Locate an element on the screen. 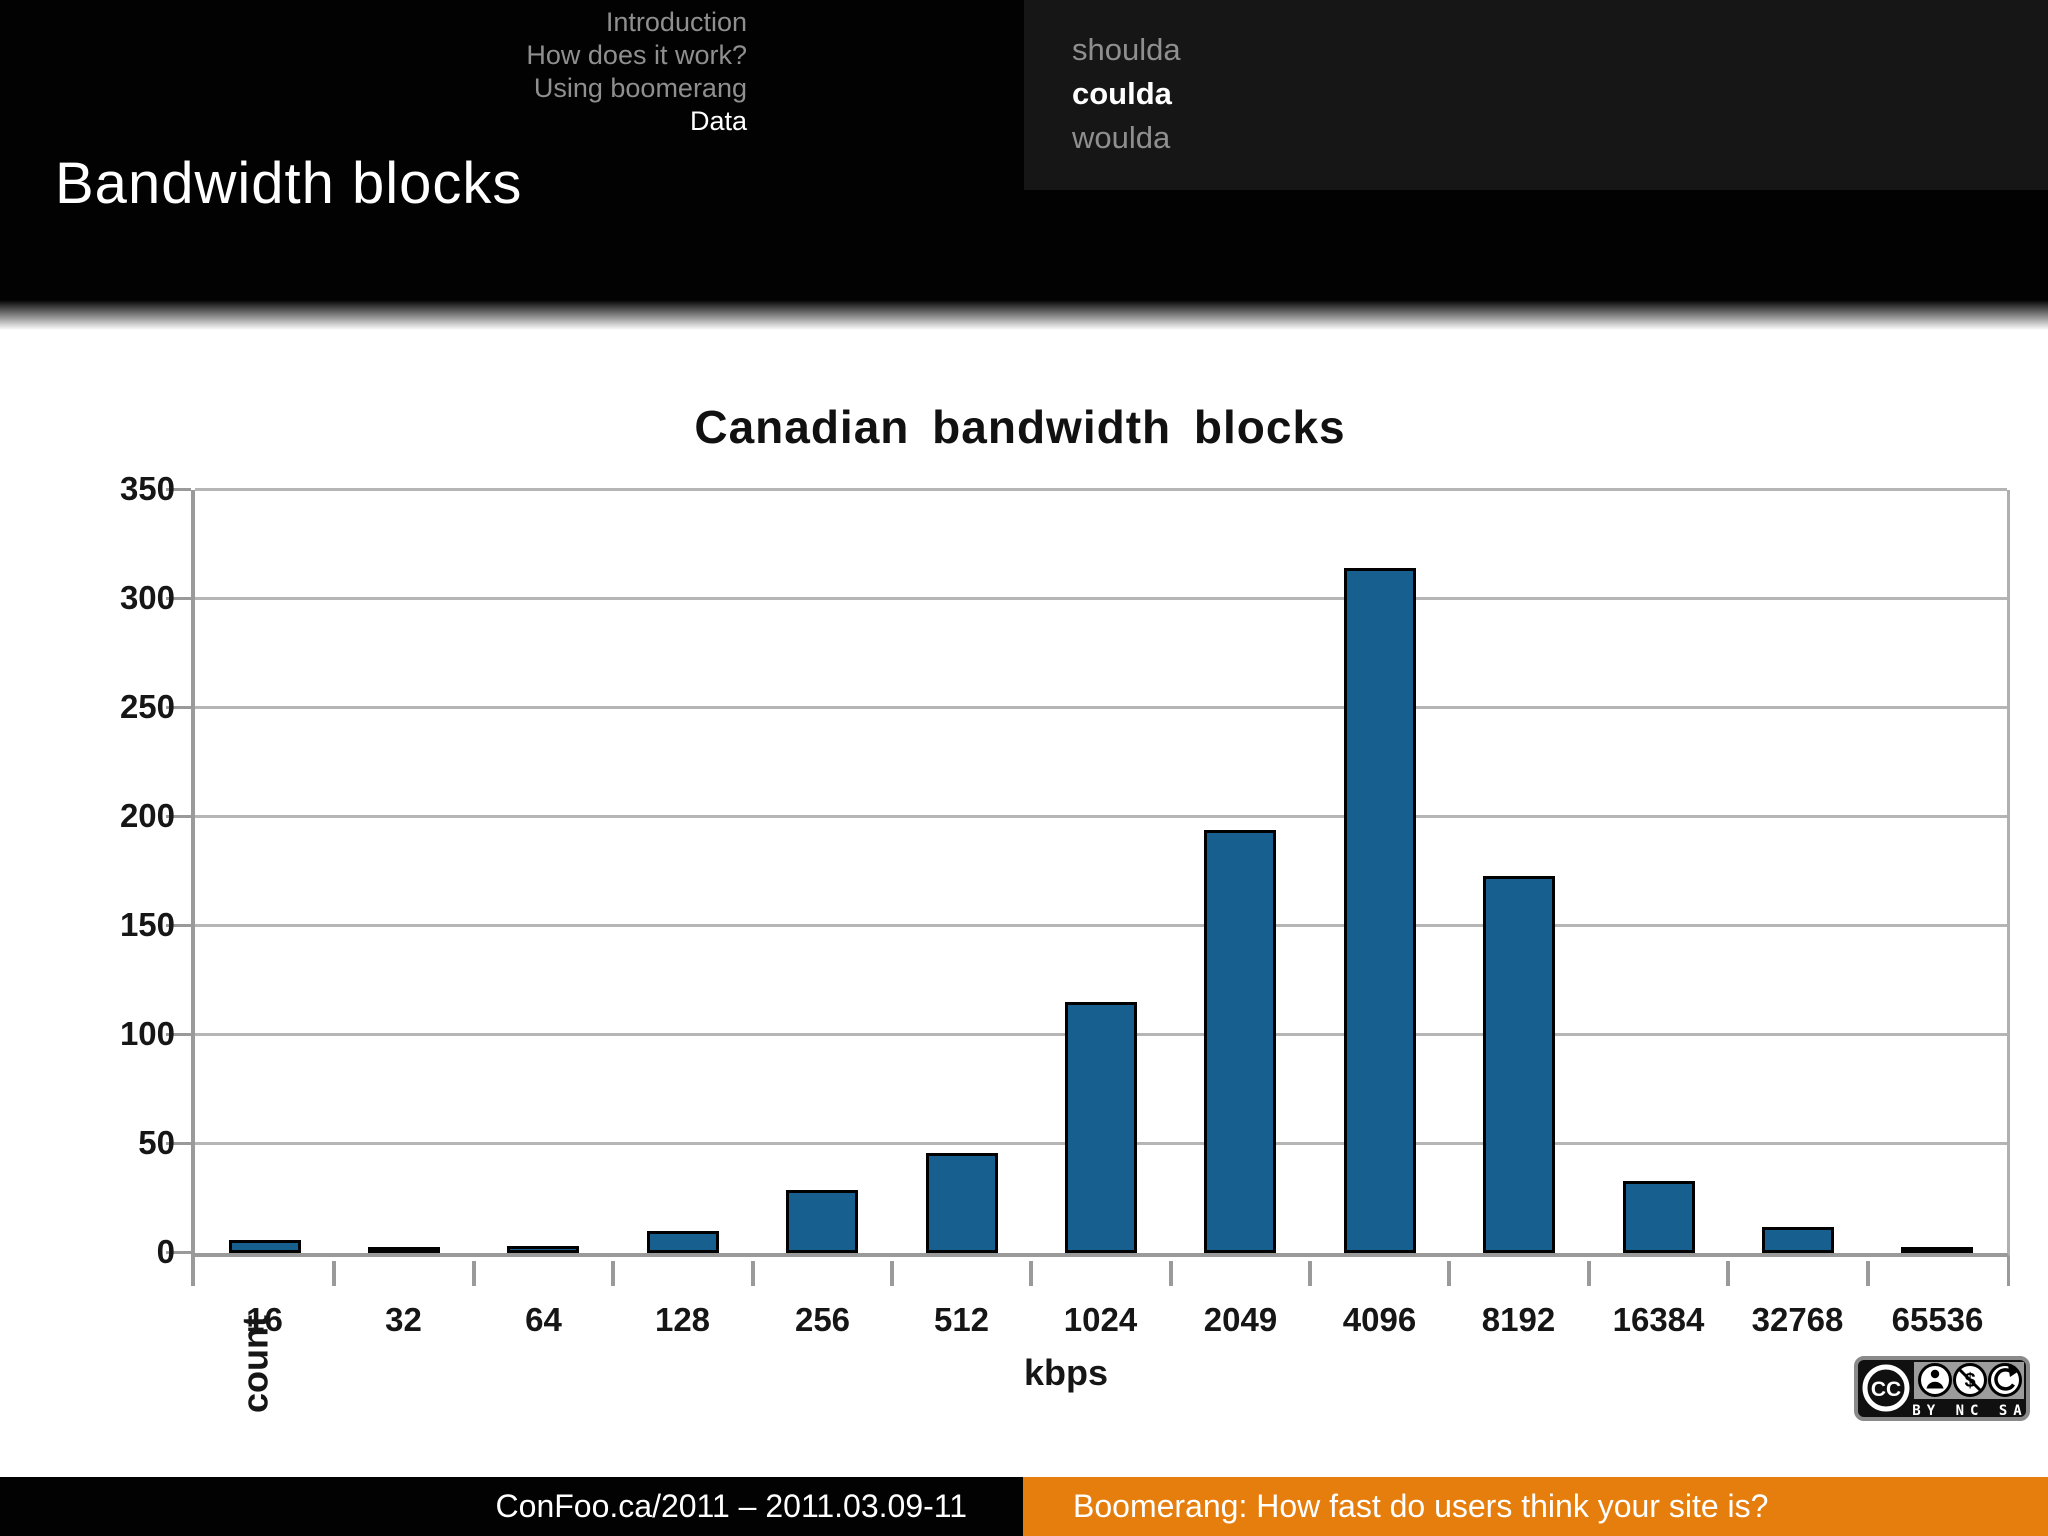 This screenshot has width=2048, height=1536. x-tick-label: 32 is located at coordinates (403, 1319).